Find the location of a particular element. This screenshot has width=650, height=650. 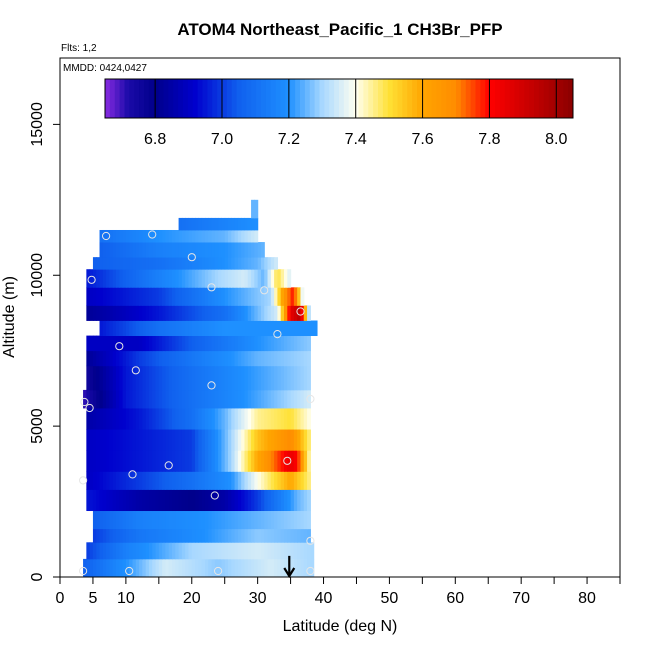

x-tick-label: 30 is located at coordinates (258, 598).